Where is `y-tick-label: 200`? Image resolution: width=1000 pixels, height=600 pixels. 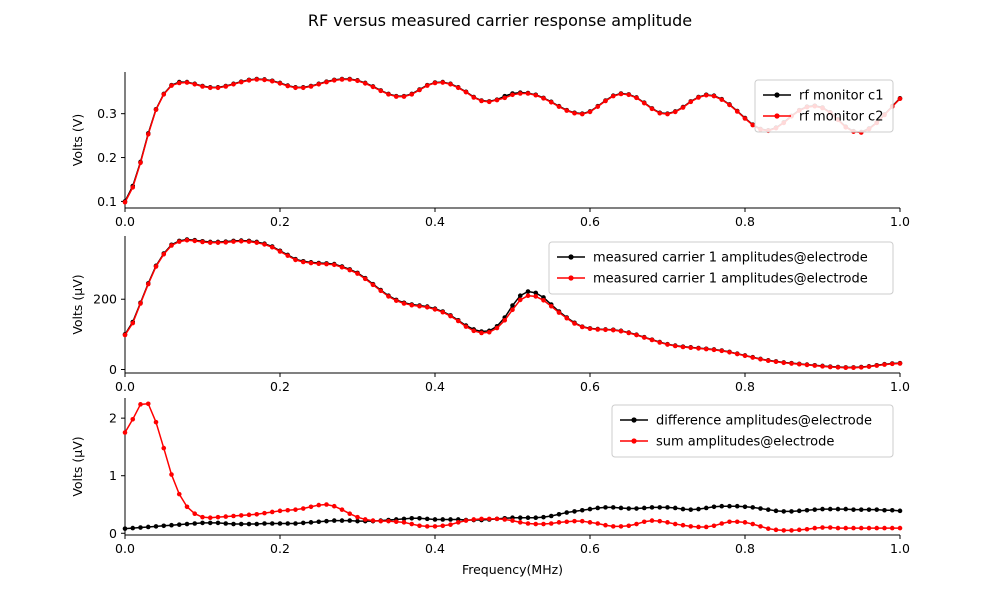 y-tick-label: 200 is located at coordinates (105, 299).